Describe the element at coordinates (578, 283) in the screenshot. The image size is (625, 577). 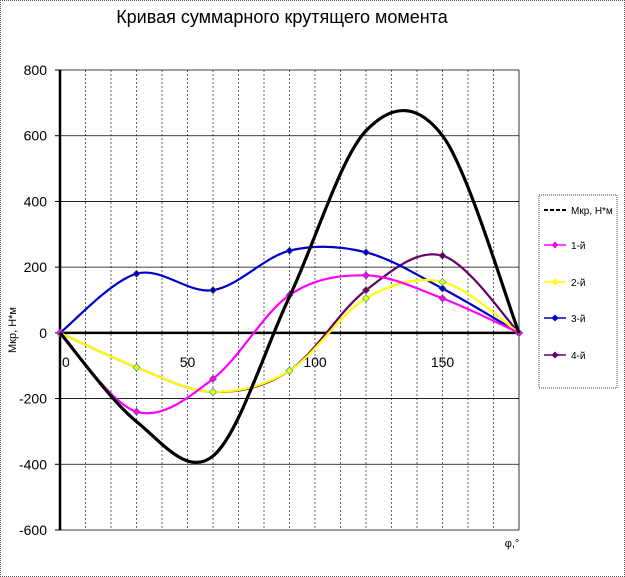
I see `legend-label: 2-й` at that location.